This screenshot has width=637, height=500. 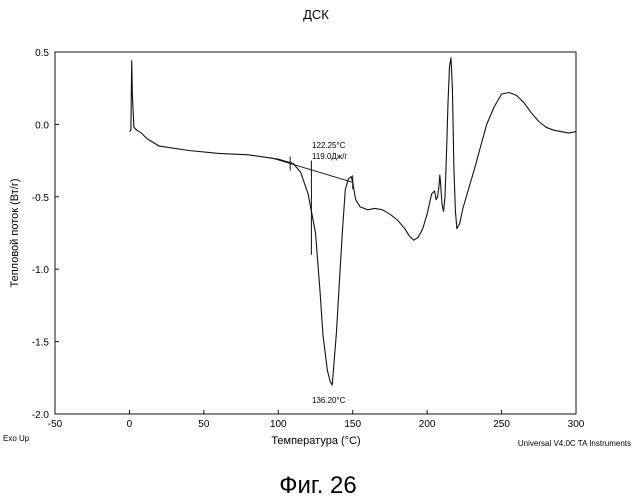 What do you see at coordinates (204, 424) in the screenshot?
I see `x-tick-label: 50` at bounding box center [204, 424].